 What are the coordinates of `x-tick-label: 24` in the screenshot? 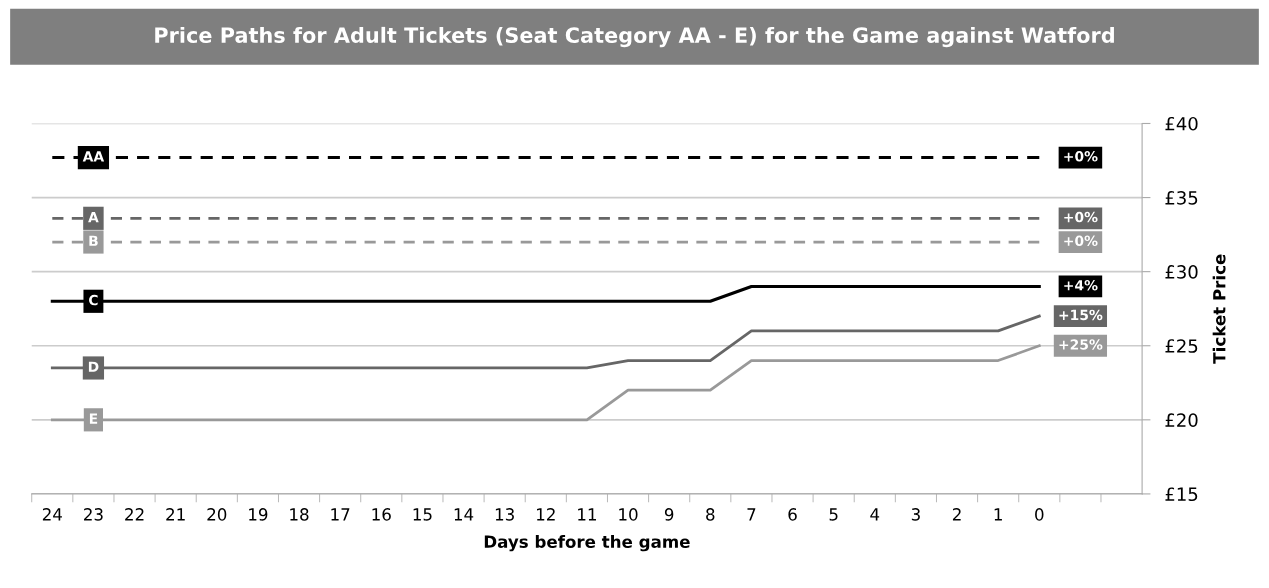 It's located at (52, 514).